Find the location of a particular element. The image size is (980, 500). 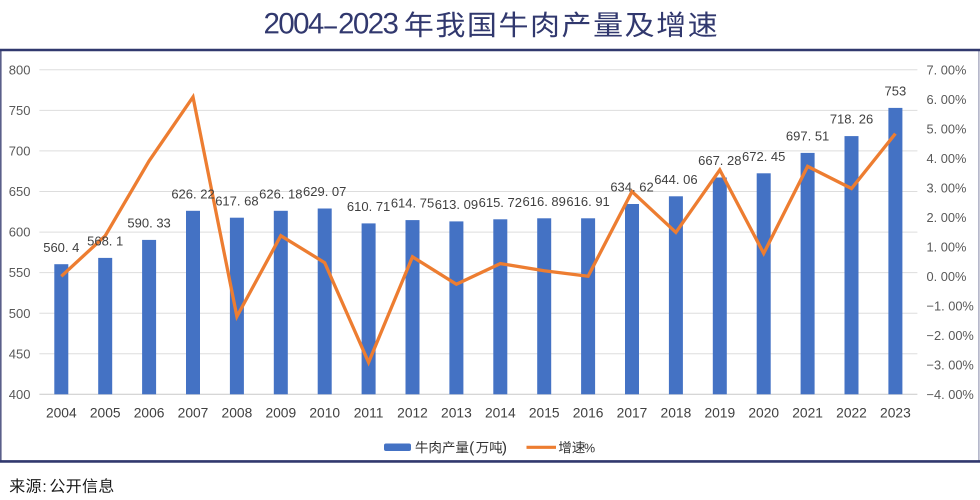

svg-text: 650 is located at coordinates (20, 191).